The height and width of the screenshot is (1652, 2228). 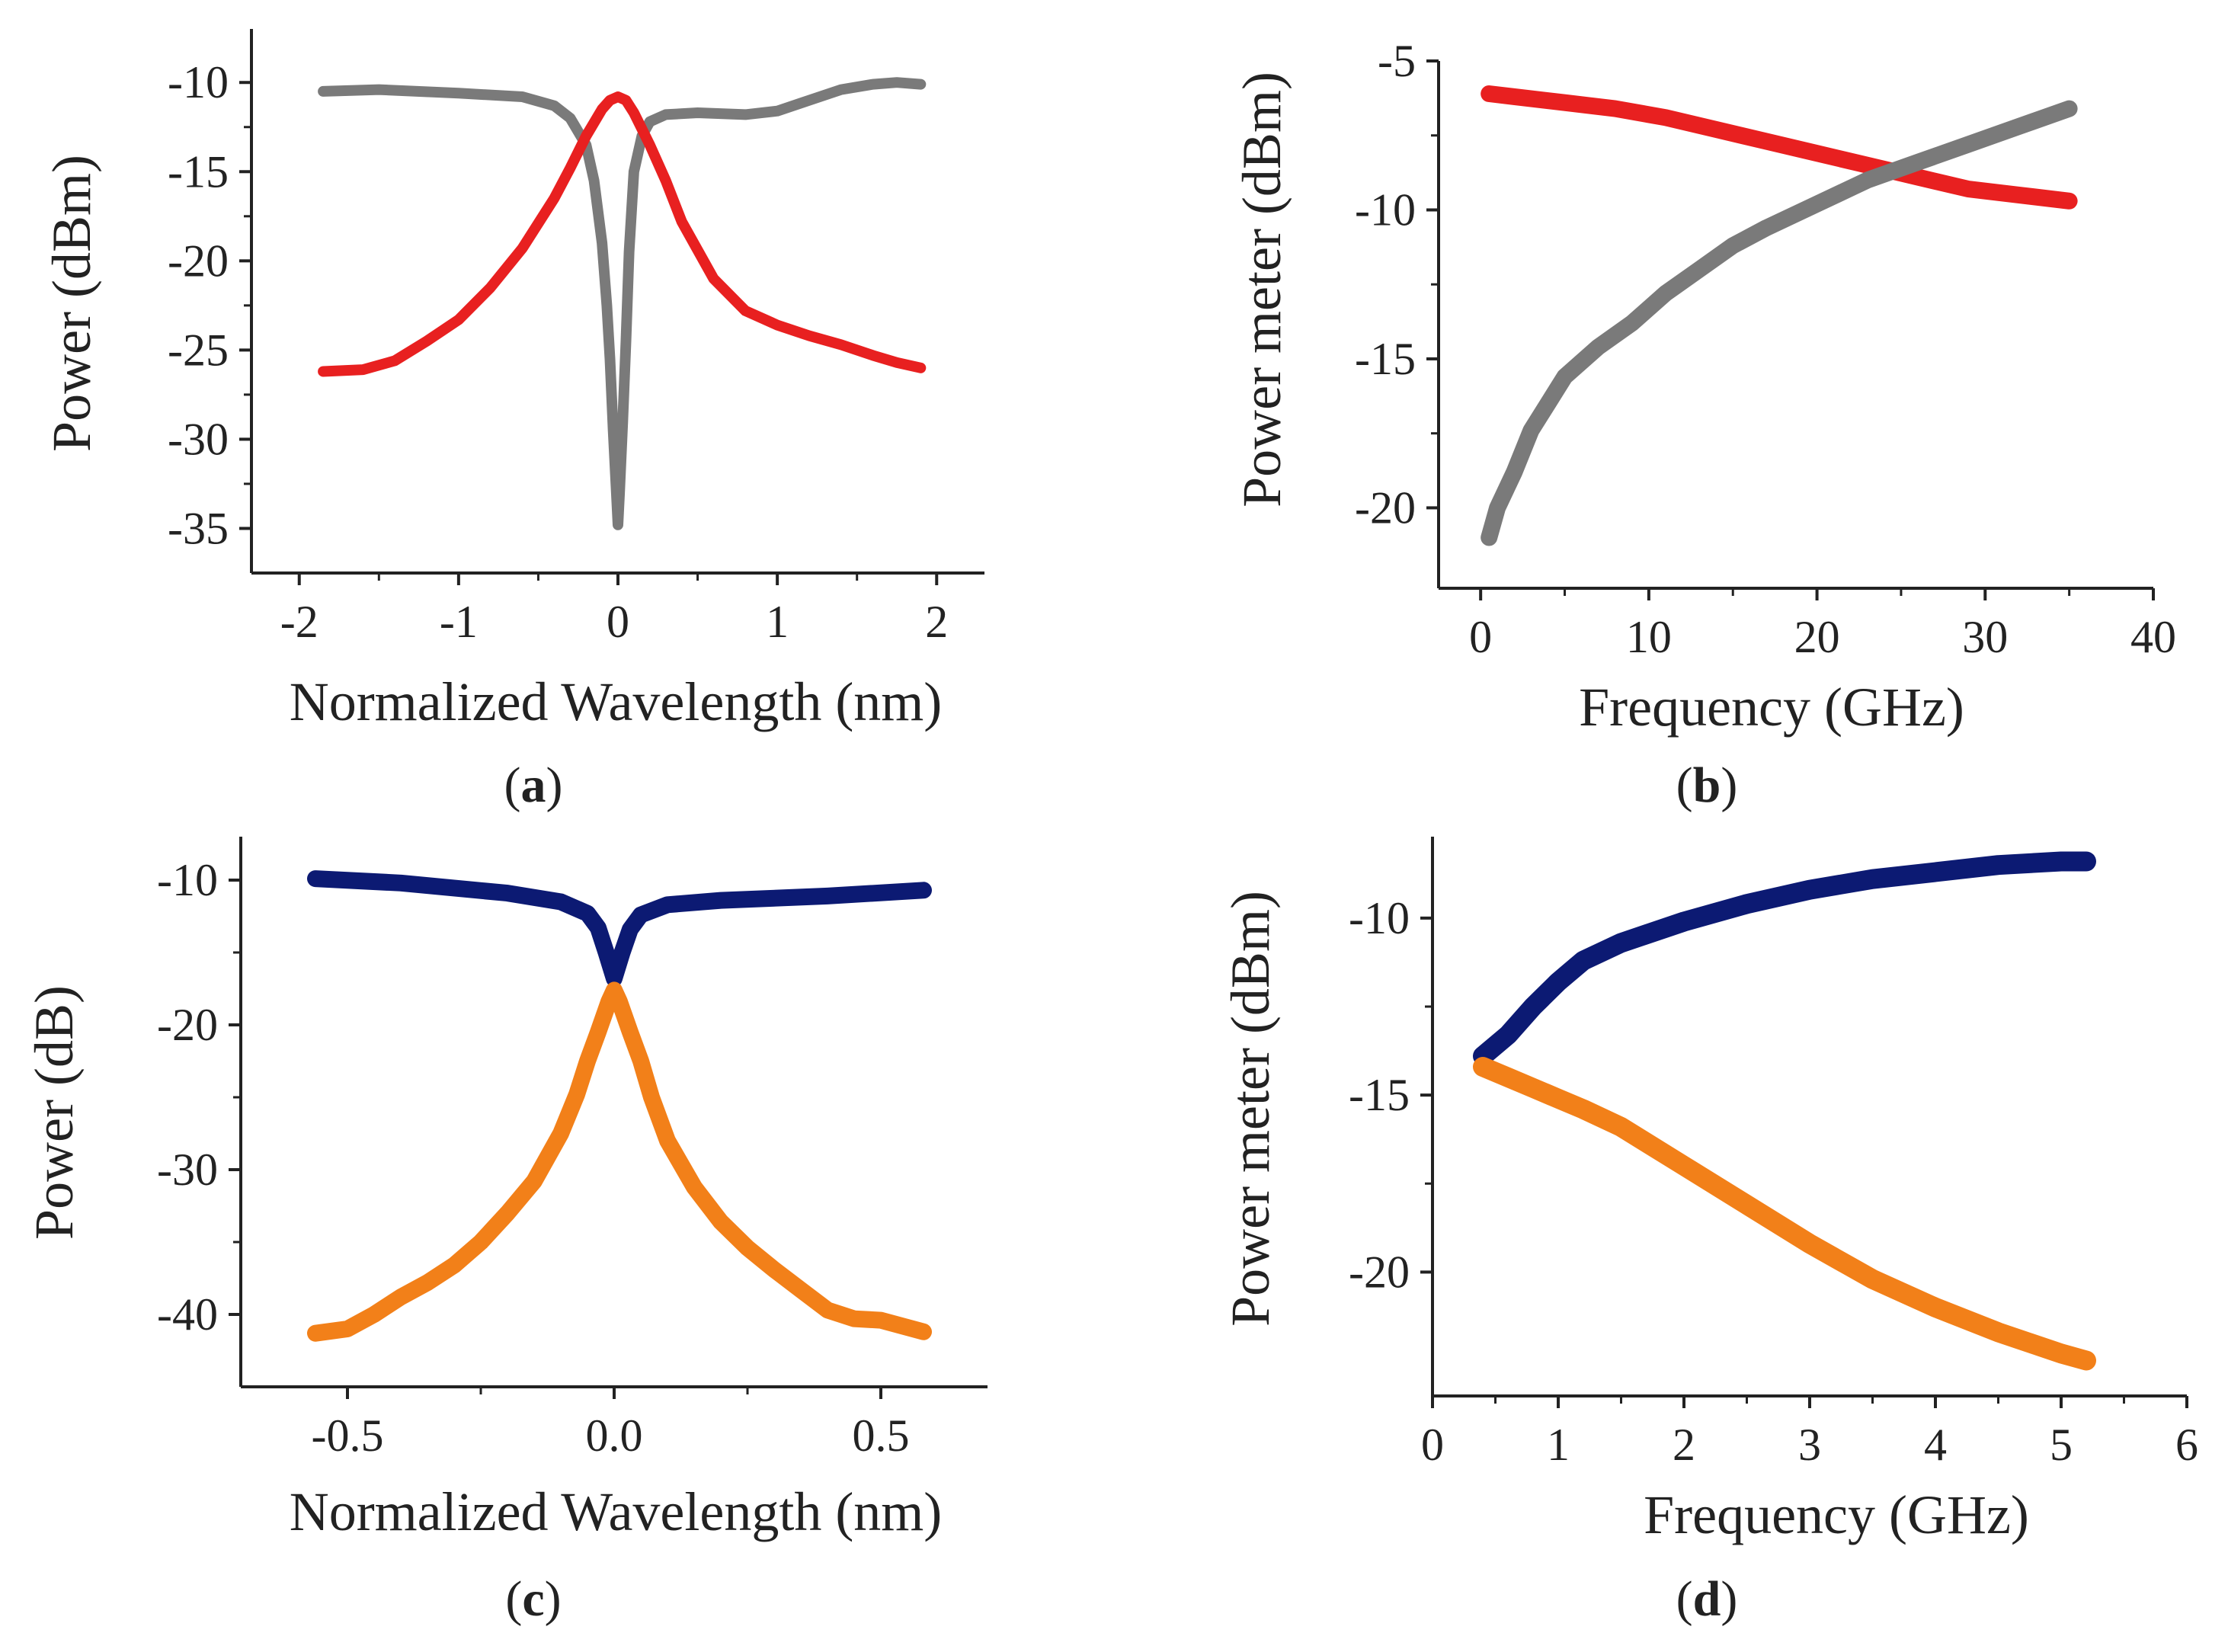 What do you see at coordinates (1385, 359) in the screenshot?
I see `panel-b-ytick-label: -15` at bounding box center [1385, 359].